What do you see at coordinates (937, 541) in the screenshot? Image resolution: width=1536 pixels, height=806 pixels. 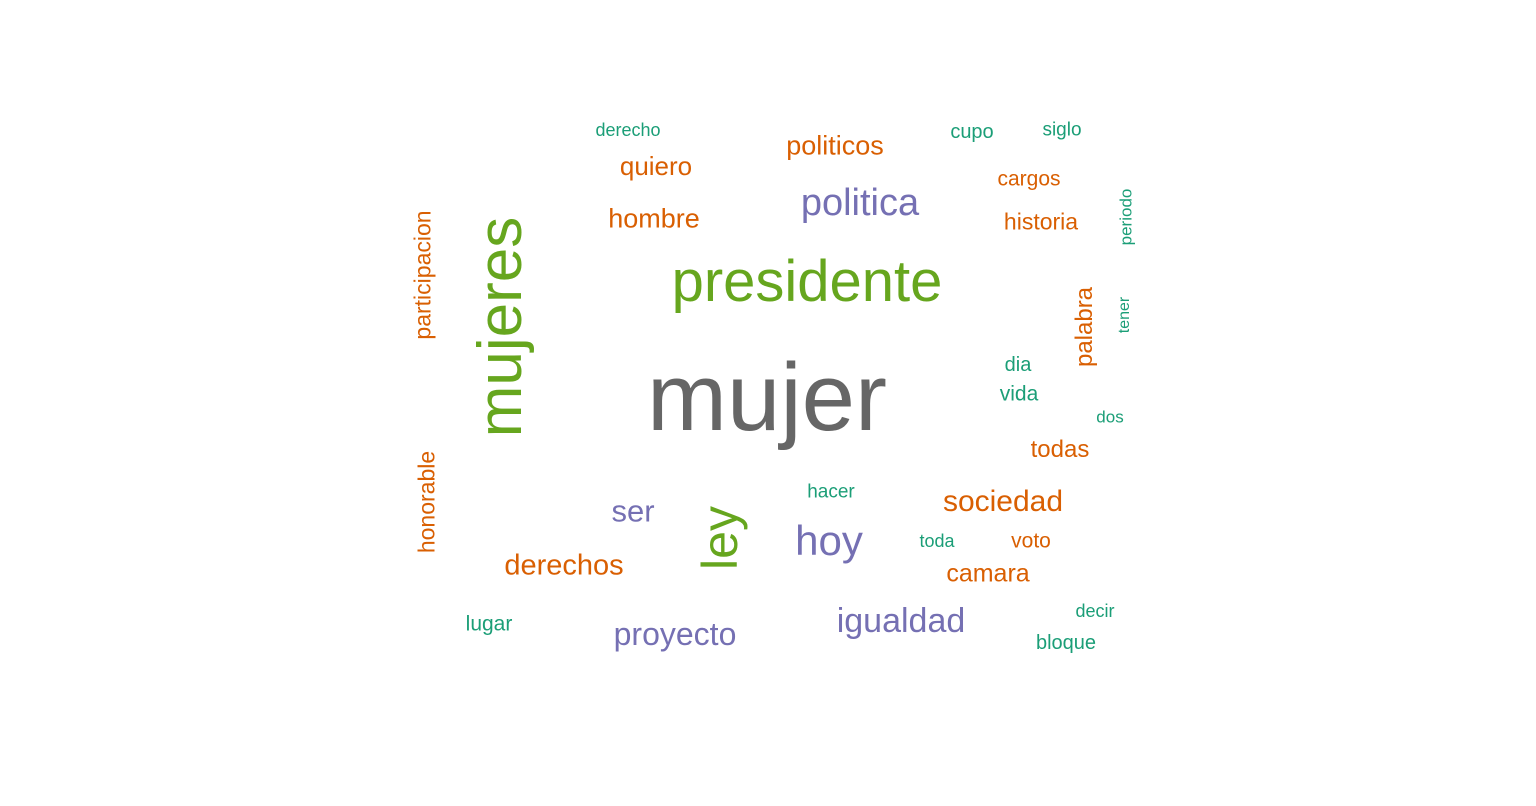 I see `word-toda: toda` at bounding box center [937, 541].